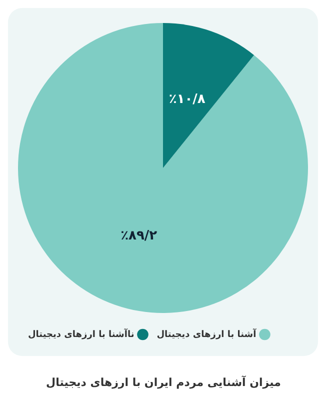 This screenshot has width=327, height=412. What do you see at coordinates (81, 334) in the screenshot?
I see `legend-label: ناآشنا با ارزهای دیجیتال` at bounding box center [81, 334].